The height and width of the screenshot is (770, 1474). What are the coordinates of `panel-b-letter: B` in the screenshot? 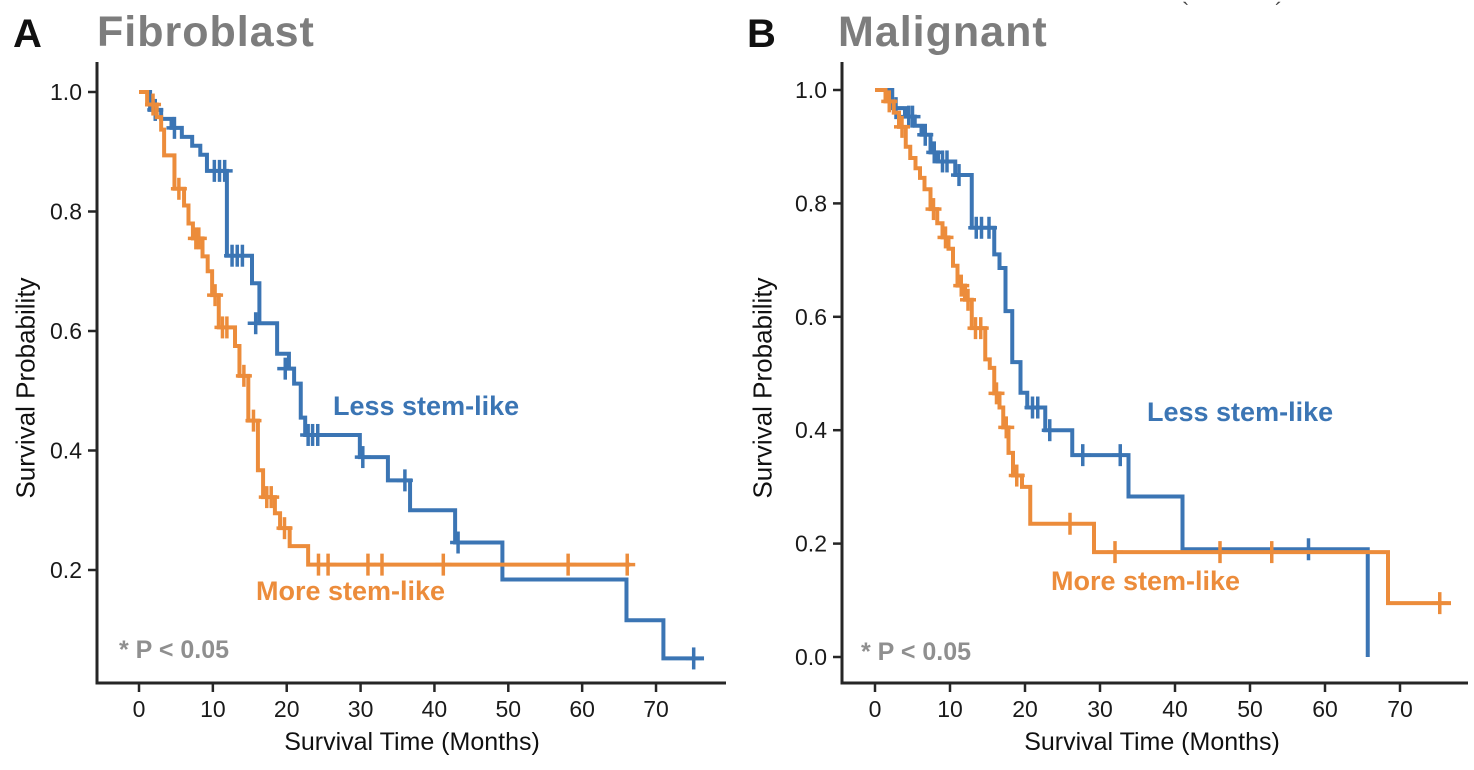 It's located at (761, 34).